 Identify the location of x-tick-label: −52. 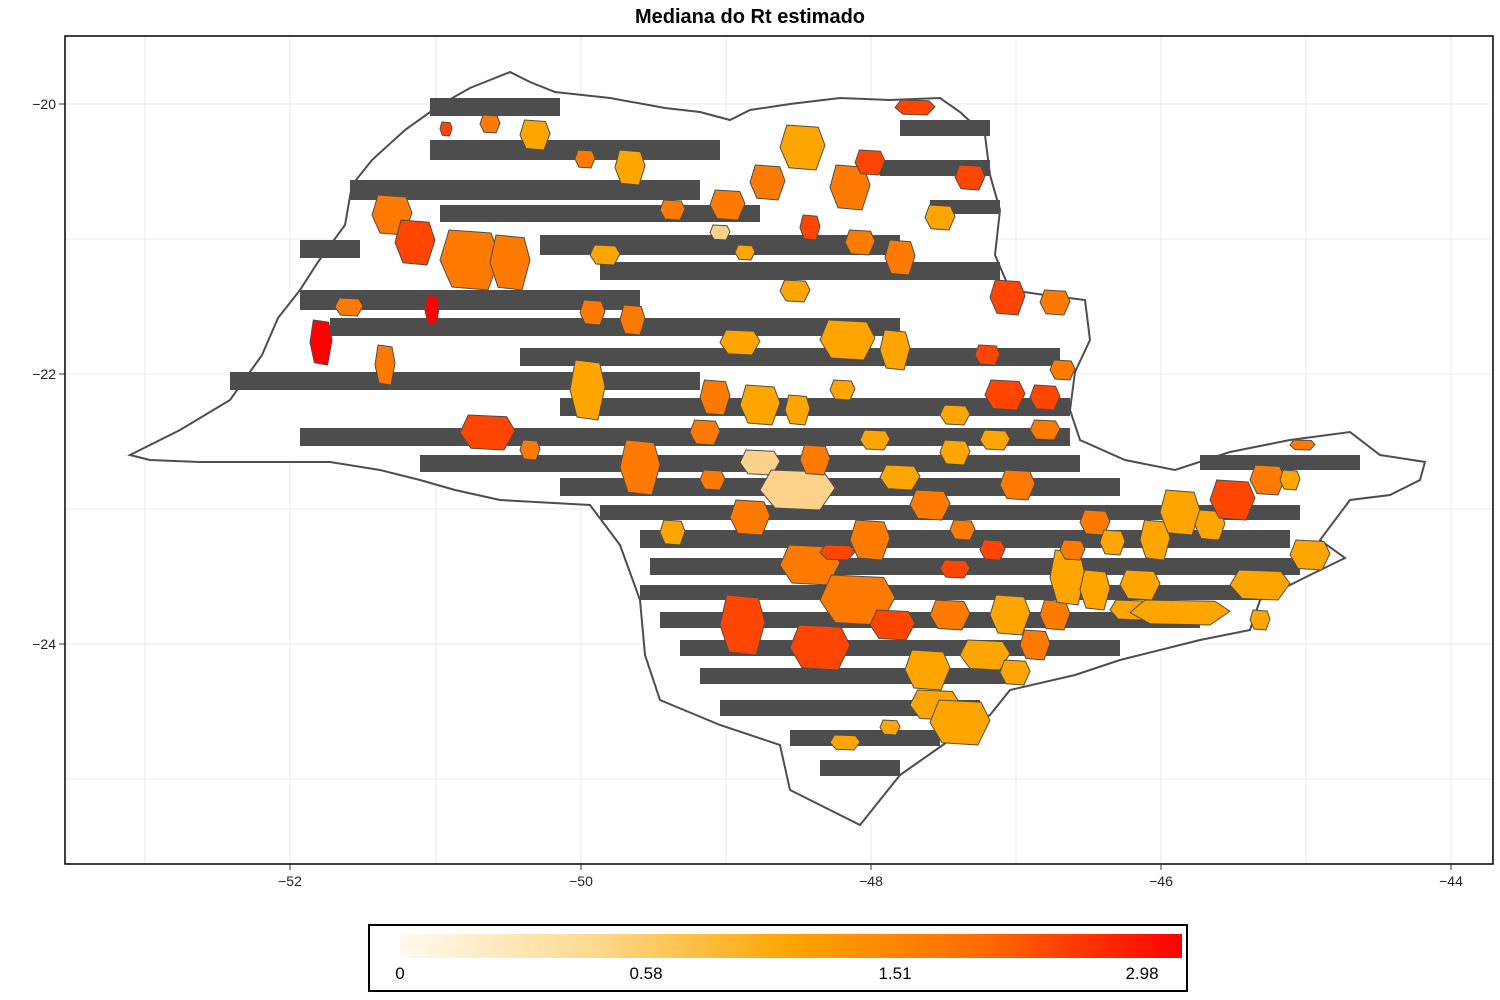
(290, 881).